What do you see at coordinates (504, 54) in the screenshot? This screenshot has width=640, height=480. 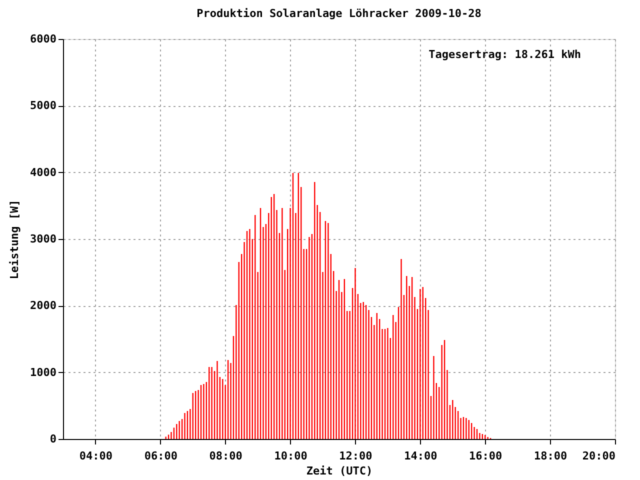 I see `annotation: Tagesertrag: 18.261 kWh` at bounding box center [504, 54].